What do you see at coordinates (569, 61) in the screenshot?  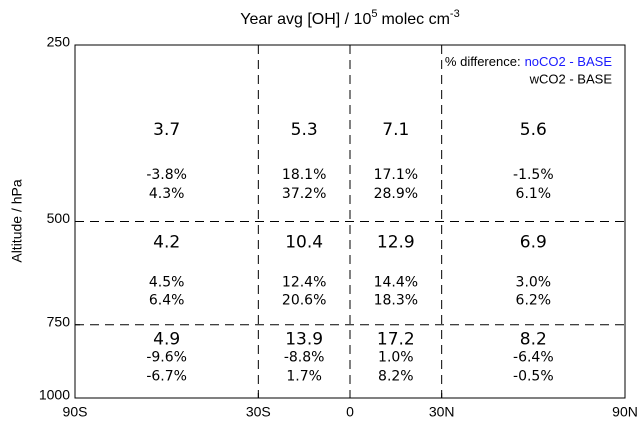 I see `legend-label: noCO2 - BASE` at bounding box center [569, 61].